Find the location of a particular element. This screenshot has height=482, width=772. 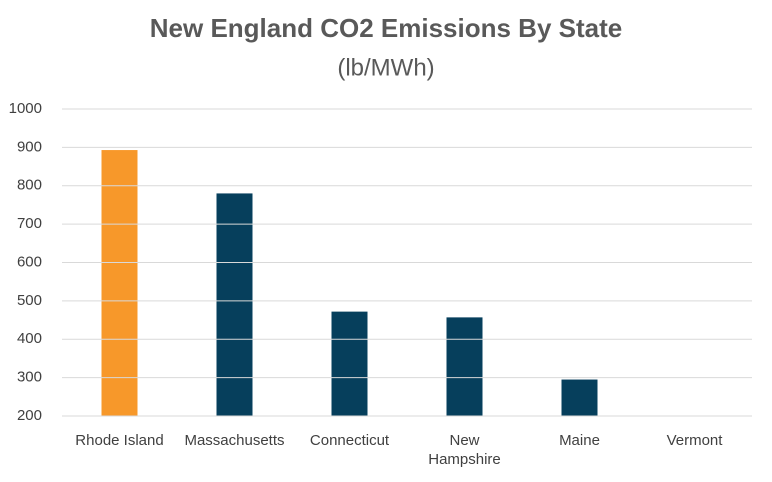

y-tick-label: 400 is located at coordinates (29, 338).